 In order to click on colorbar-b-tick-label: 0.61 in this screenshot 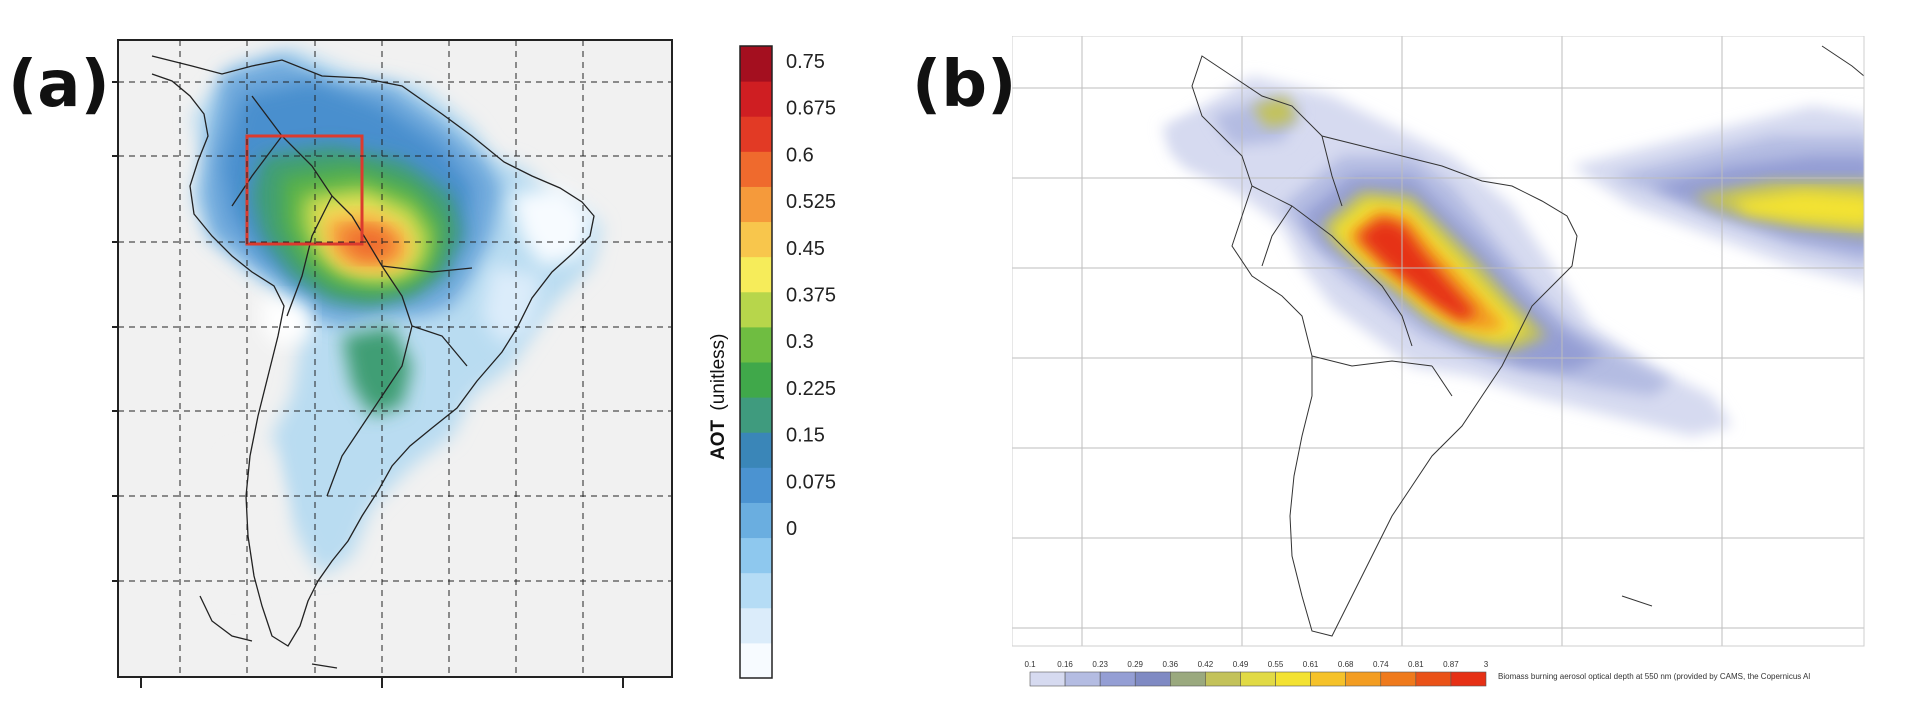, I will do `click(1311, 664)`.